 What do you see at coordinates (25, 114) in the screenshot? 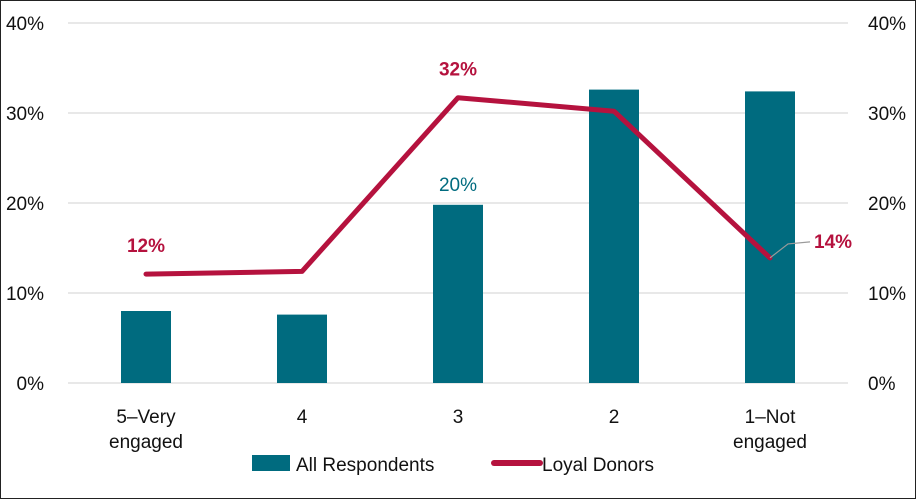
I see `y-tick-label-left: 30%` at bounding box center [25, 114].